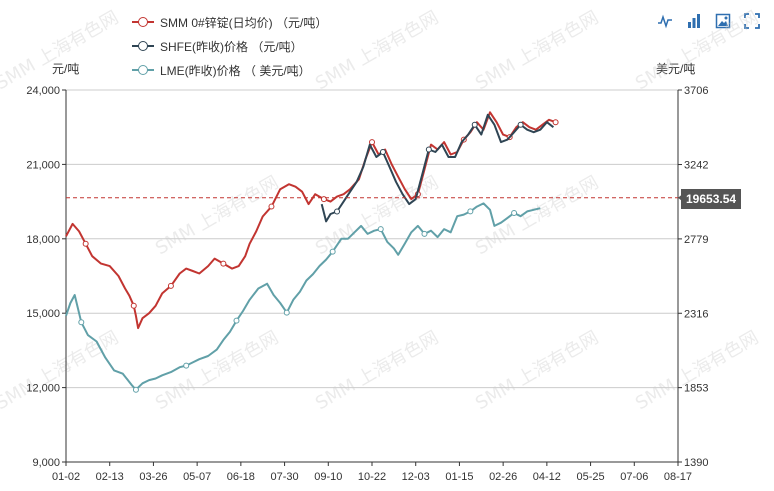  Describe the element at coordinates (244, 22) in the screenshot. I see `legend-label-smm: SMM 0#锌锭(日均价) （元/吨）` at that location.